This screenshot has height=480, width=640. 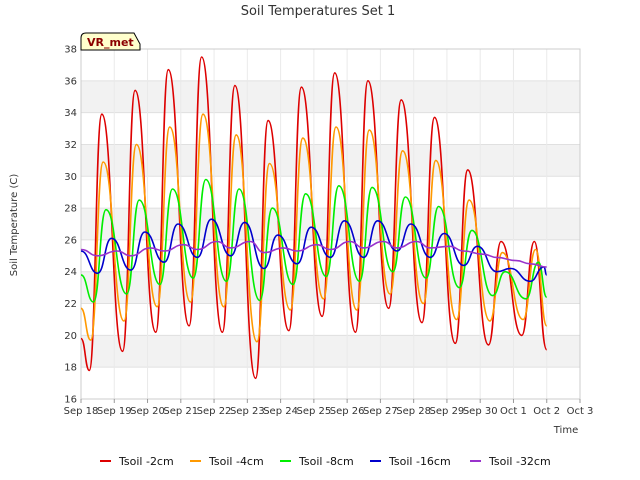 What do you see at coordinates (70, 113) in the screenshot?
I see `y-tick-label: 34` at bounding box center [70, 113].